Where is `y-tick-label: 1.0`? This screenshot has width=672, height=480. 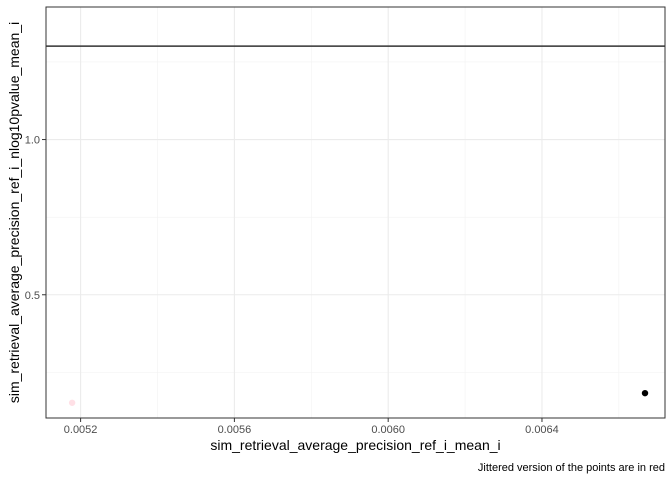 y-tick-label: 1.0 is located at coordinates (32, 141).